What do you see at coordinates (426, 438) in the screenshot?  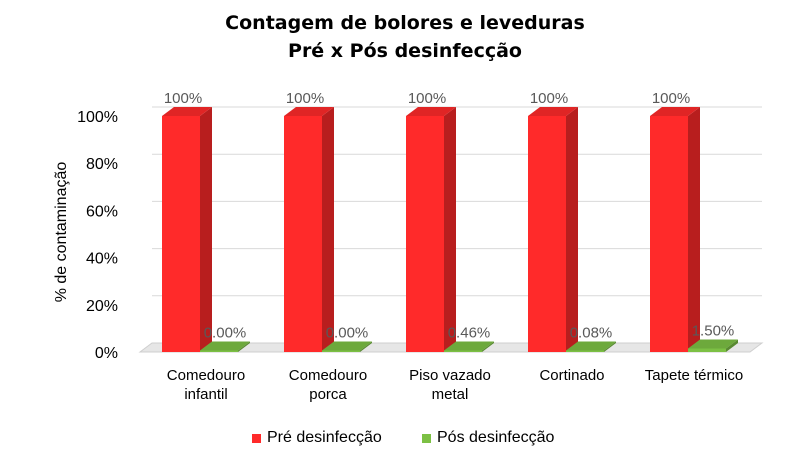 I see `legend-swatch-pos` at bounding box center [426, 438].